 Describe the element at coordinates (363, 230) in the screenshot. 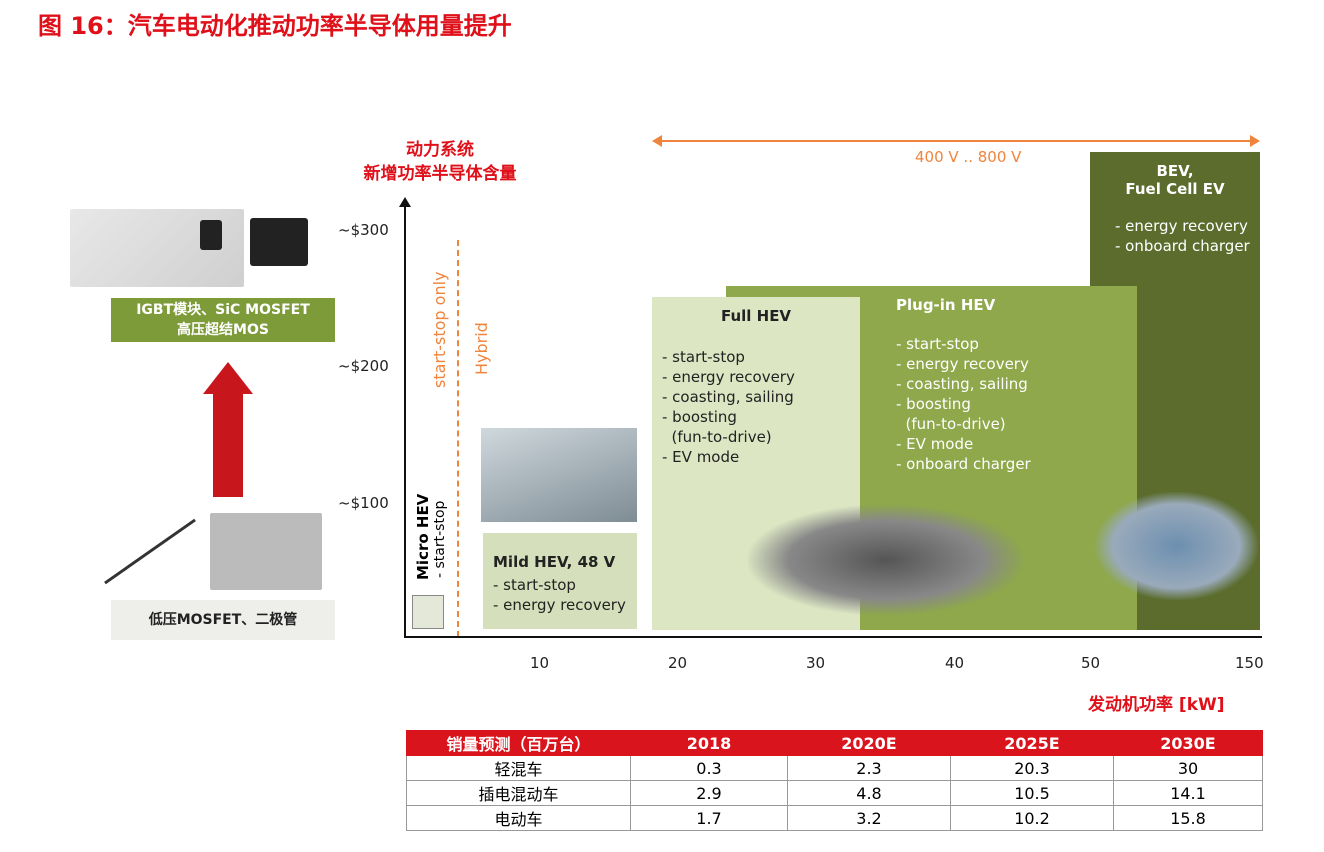

I see `y-tick: ~$300` at that location.